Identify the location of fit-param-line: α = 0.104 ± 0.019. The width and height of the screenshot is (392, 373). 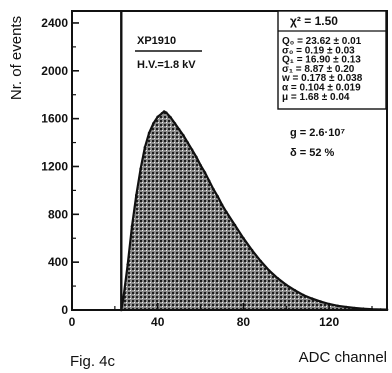
(321, 88).